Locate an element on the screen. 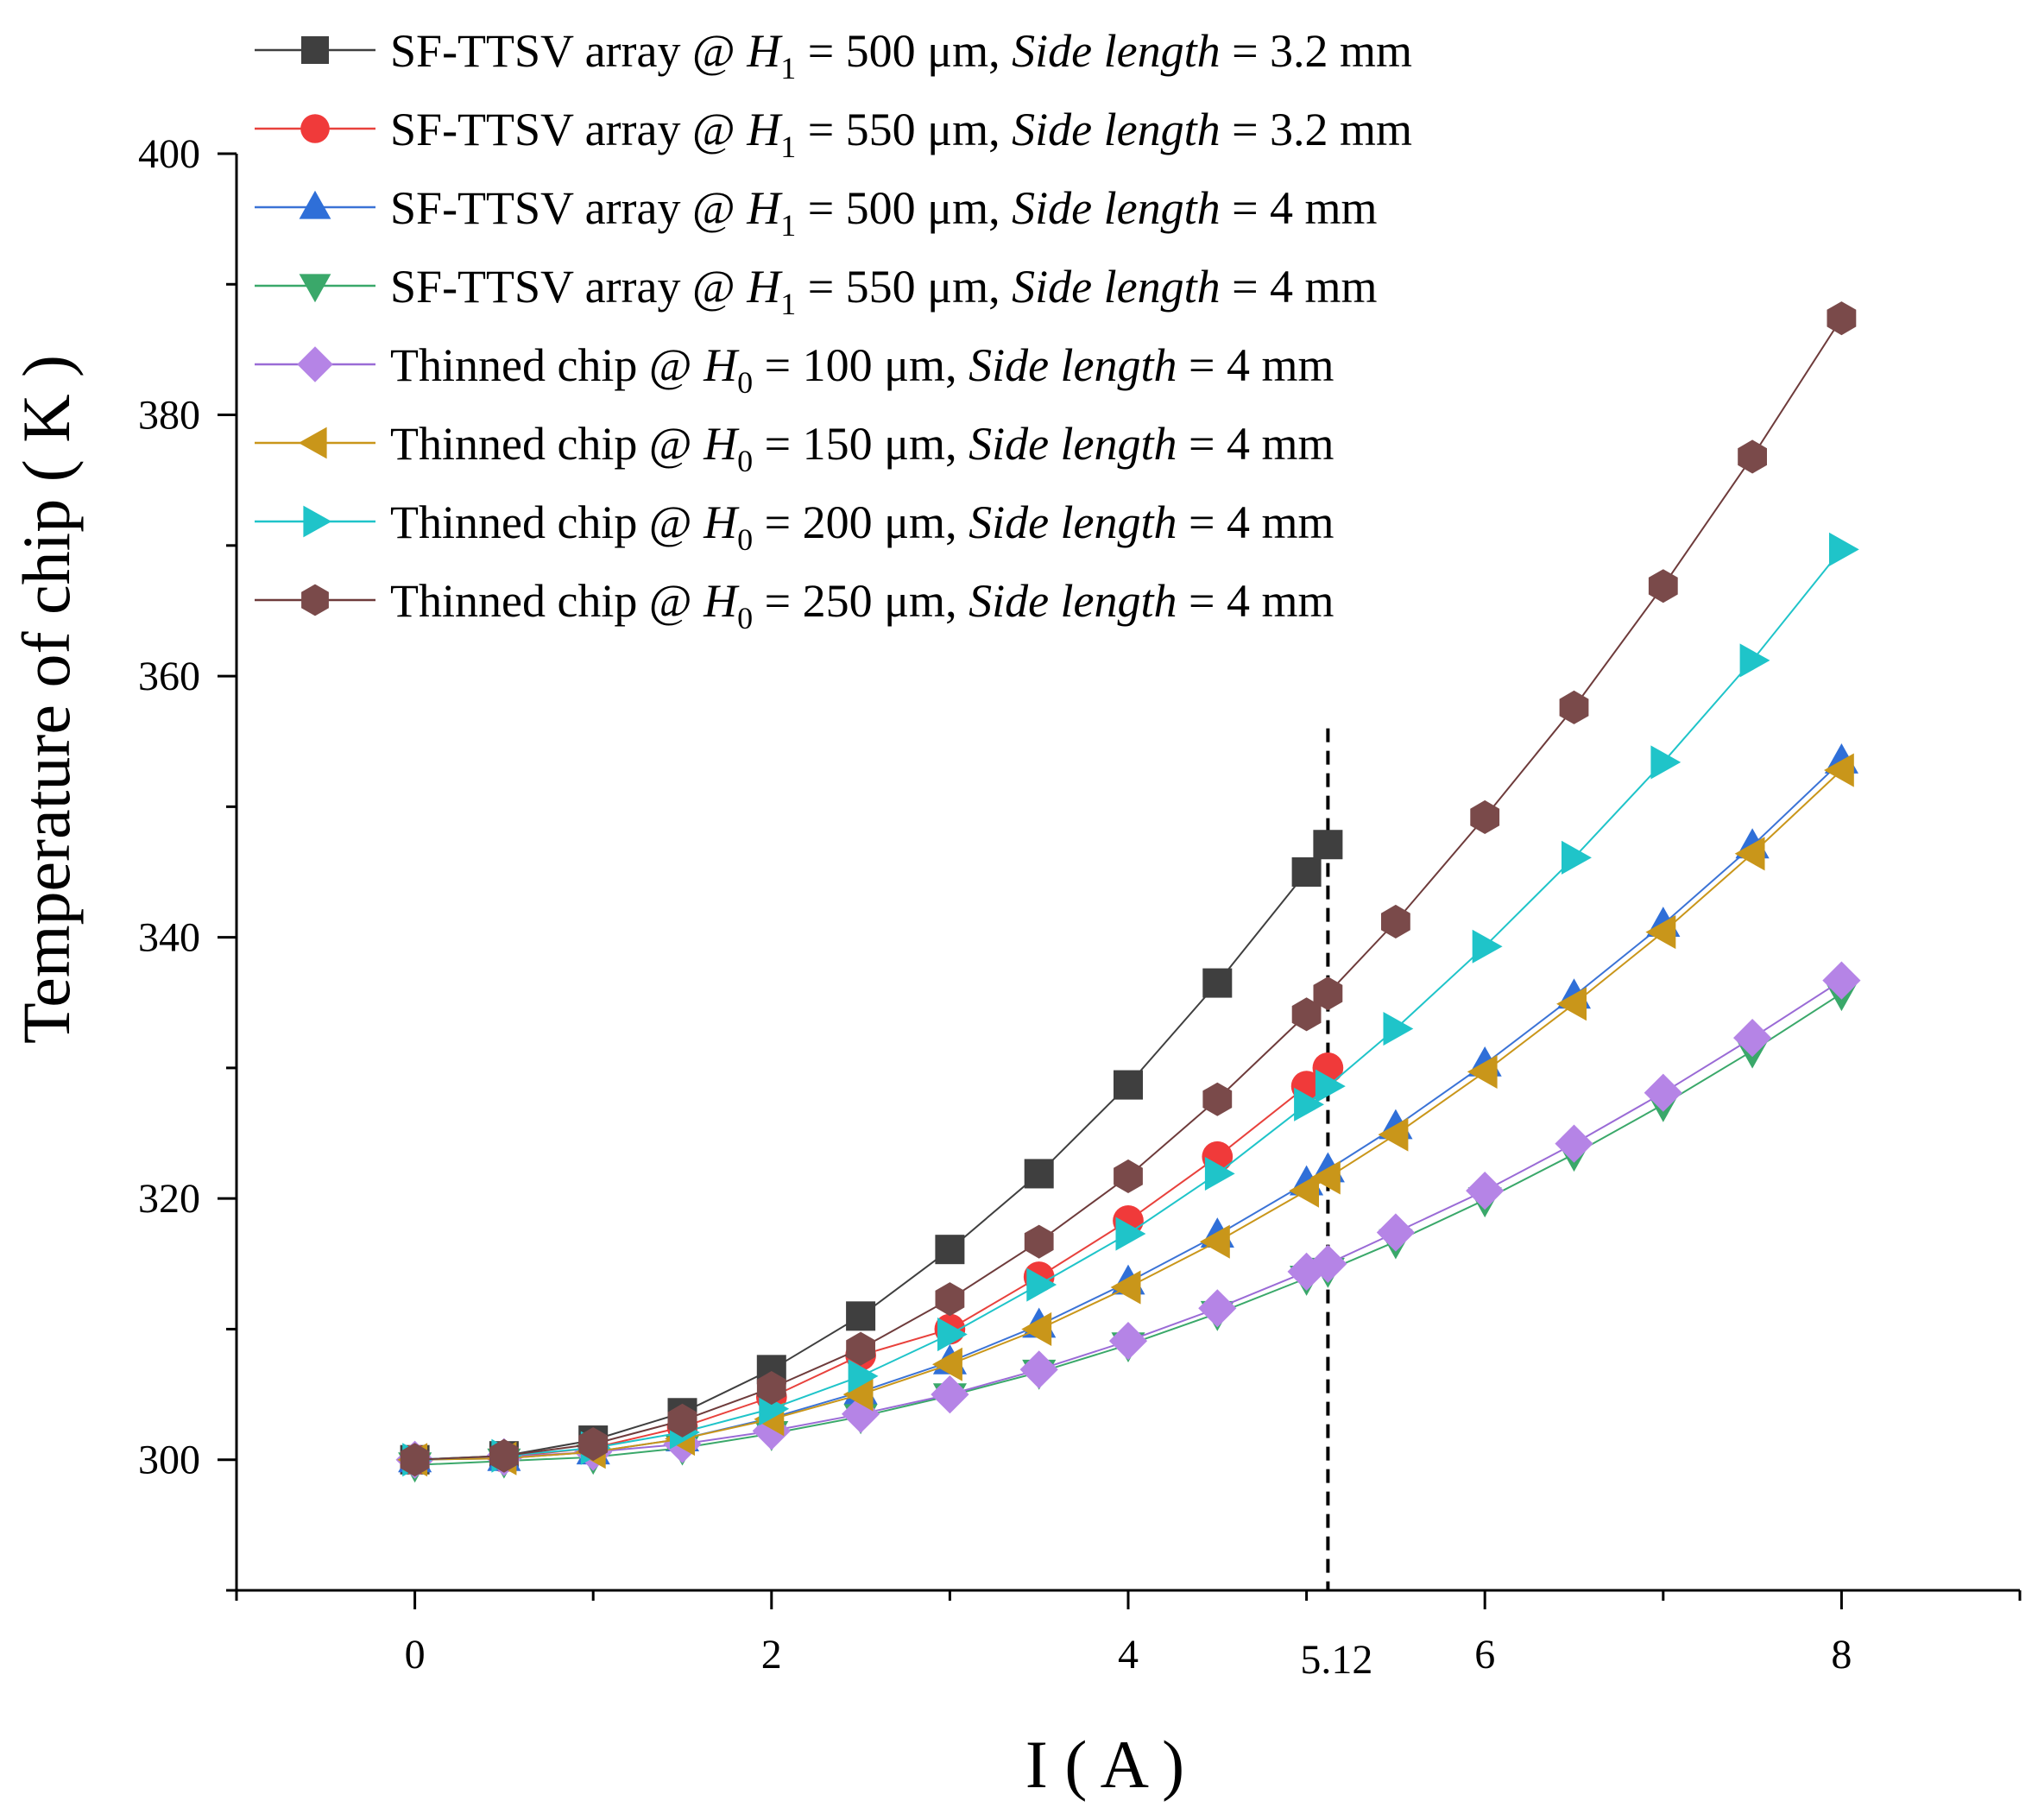 The height and width of the screenshot is (1820, 2038). legend-text-mid: = 500 μm, is located at coordinates (904, 208).